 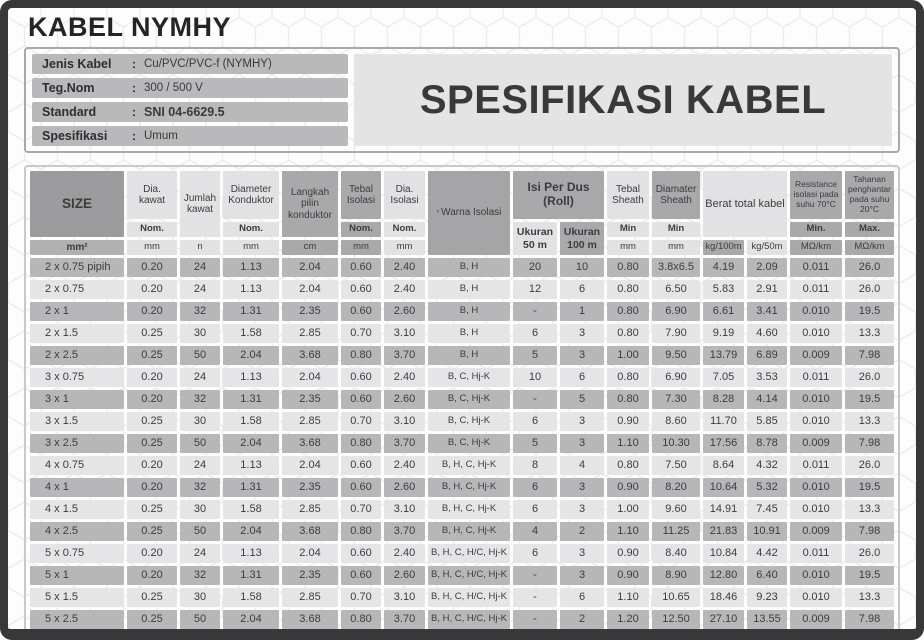 I want to click on table-cell: 2.35, so click(x=310, y=575).